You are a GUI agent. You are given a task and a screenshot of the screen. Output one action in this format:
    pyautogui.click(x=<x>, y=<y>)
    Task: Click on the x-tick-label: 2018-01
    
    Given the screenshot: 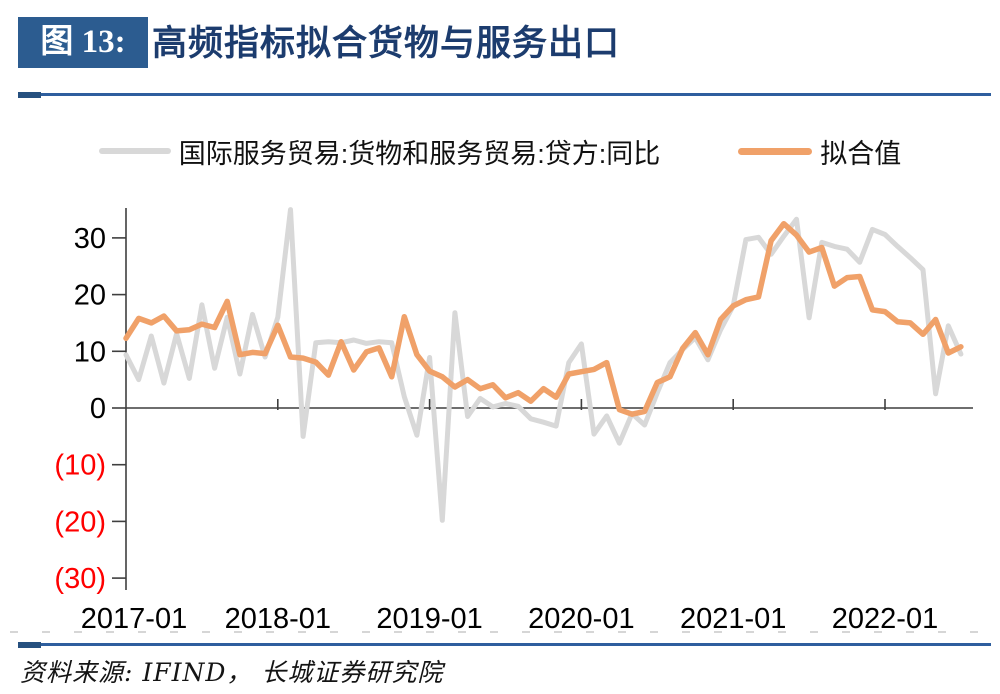 What is the action you would take?
    pyautogui.click(x=278, y=619)
    